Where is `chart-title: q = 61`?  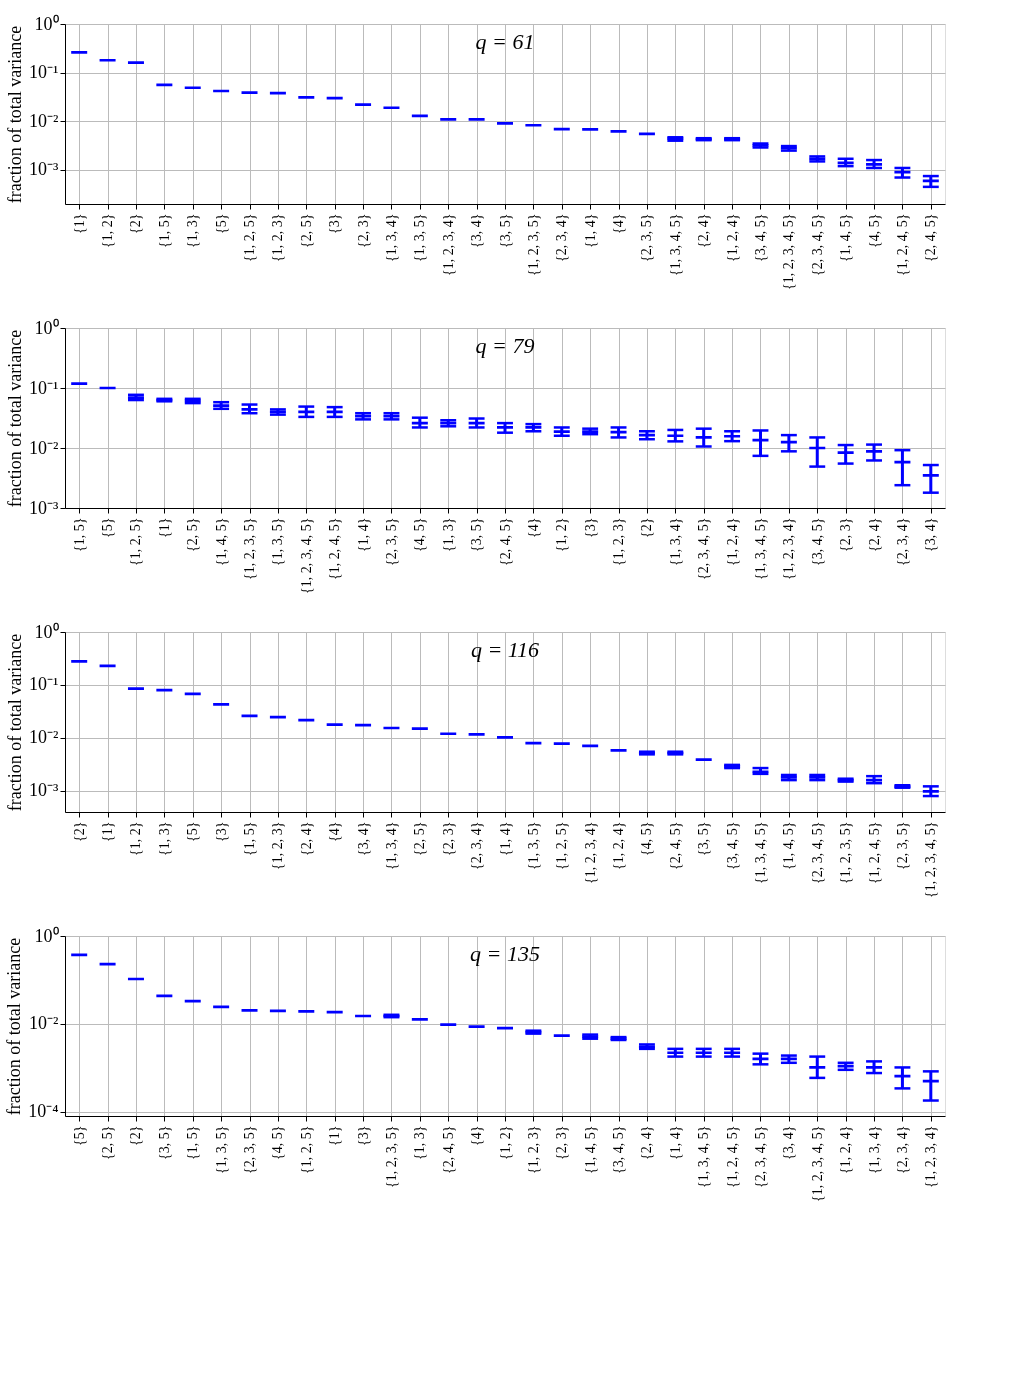
chart-title: q = 61 is located at coordinates (505, 41).